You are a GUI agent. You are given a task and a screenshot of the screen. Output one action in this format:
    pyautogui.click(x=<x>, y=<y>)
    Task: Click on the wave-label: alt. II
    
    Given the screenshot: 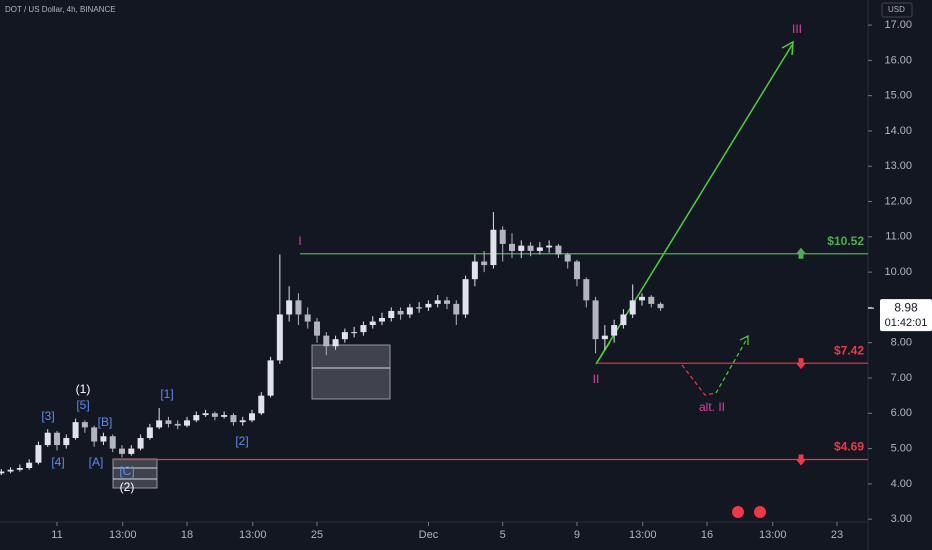 What is the action you would take?
    pyautogui.click(x=712, y=407)
    